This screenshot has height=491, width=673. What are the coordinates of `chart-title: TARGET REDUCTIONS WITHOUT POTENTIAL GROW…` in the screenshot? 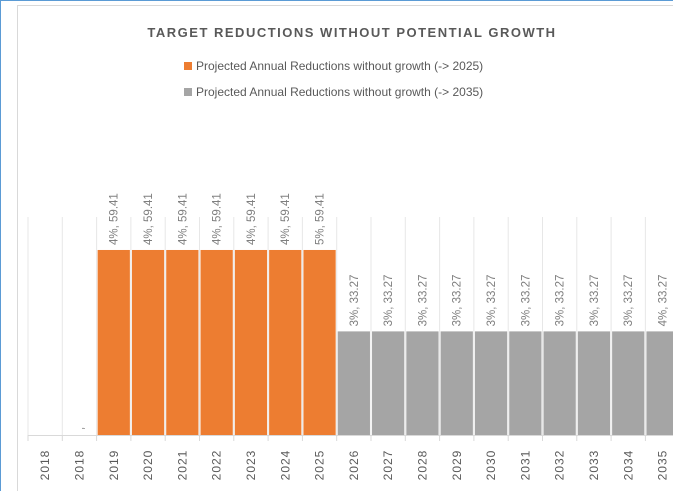 It's located at (351, 32).